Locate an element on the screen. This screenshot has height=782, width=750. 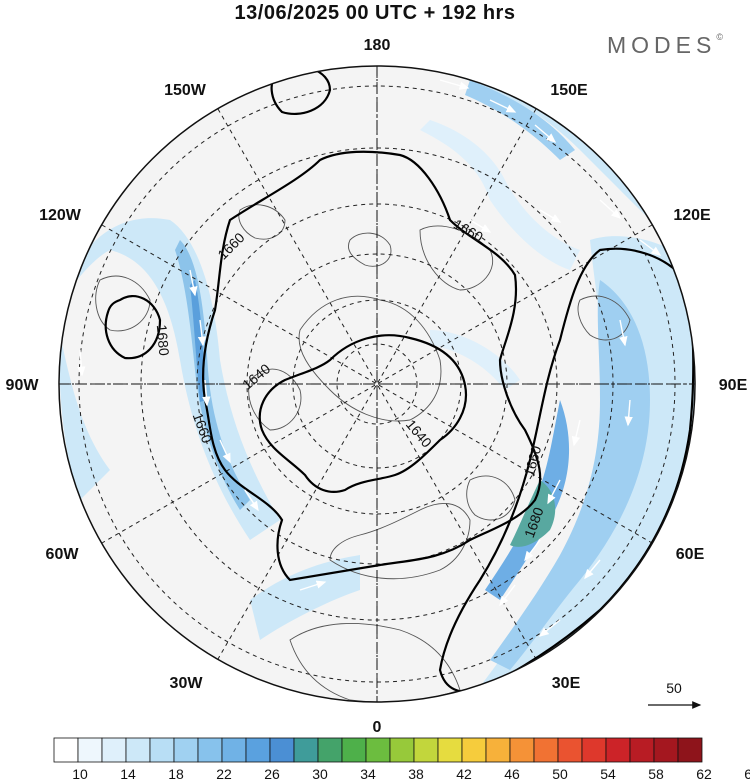
lon-label-90e: 90E is located at coordinates (733, 385).